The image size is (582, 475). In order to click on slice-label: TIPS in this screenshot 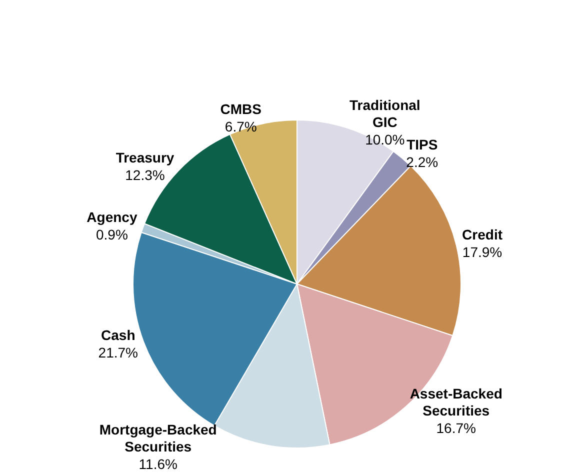, I will do `click(422, 144)`.